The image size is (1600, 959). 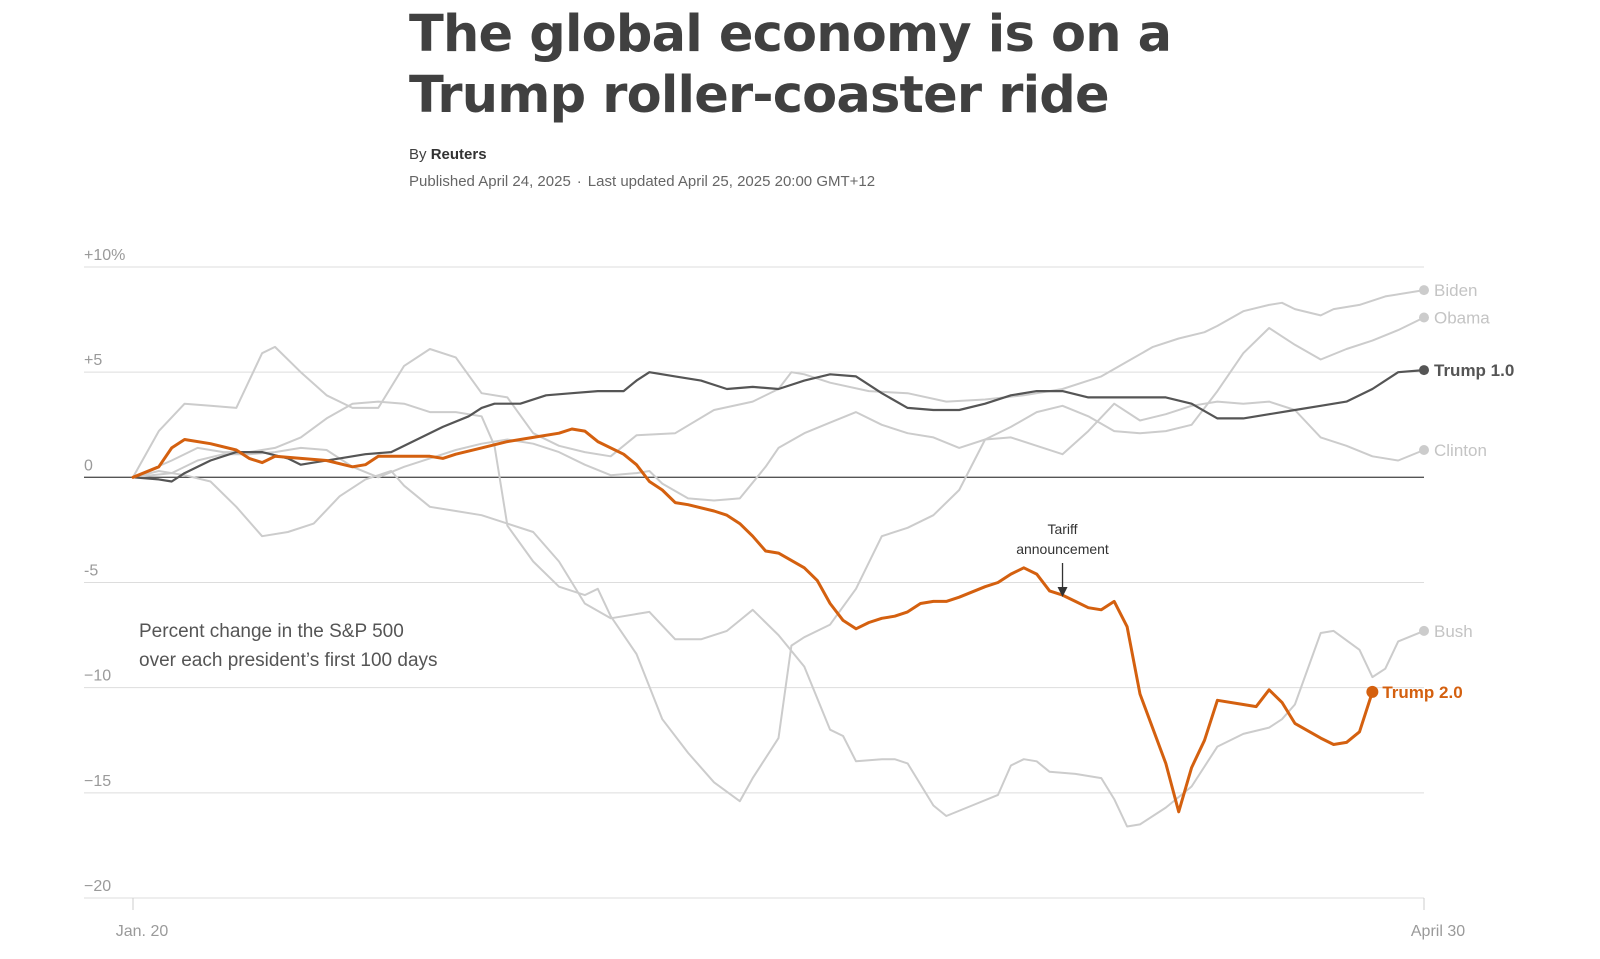 I want to click on series-label-bush: Bush, so click(x=1453, y=631).